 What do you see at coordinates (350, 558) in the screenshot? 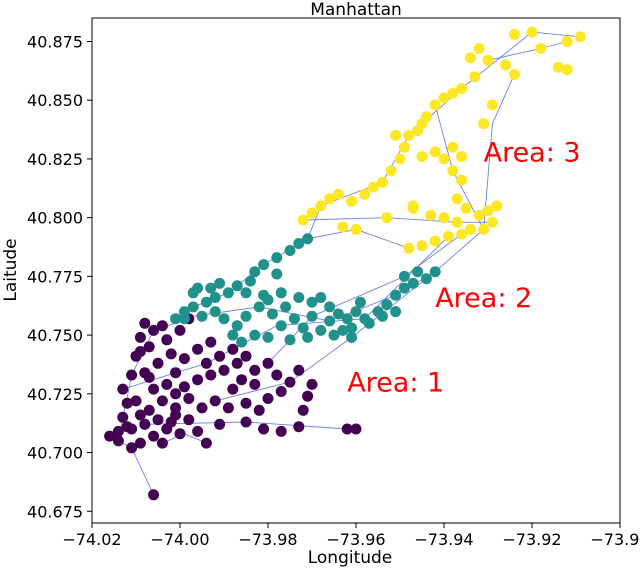
I see `x-axis-title: Longitude` at bounding box center [350, 558].